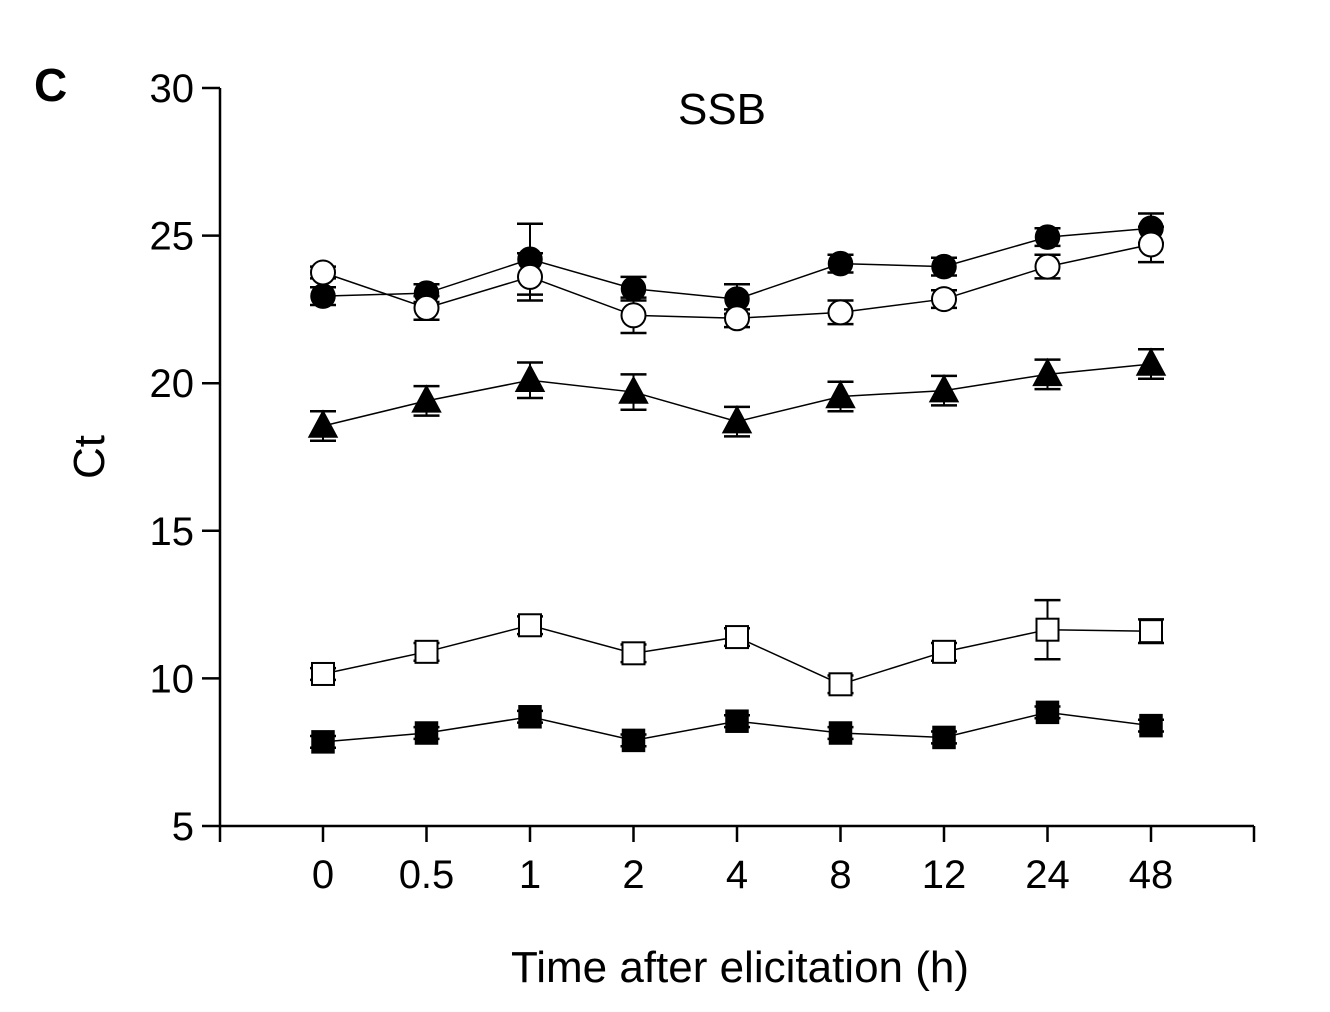  Describe the element at coordinates (840, 875) in the screenshot. I see `x-tick-label: 8` at that location.